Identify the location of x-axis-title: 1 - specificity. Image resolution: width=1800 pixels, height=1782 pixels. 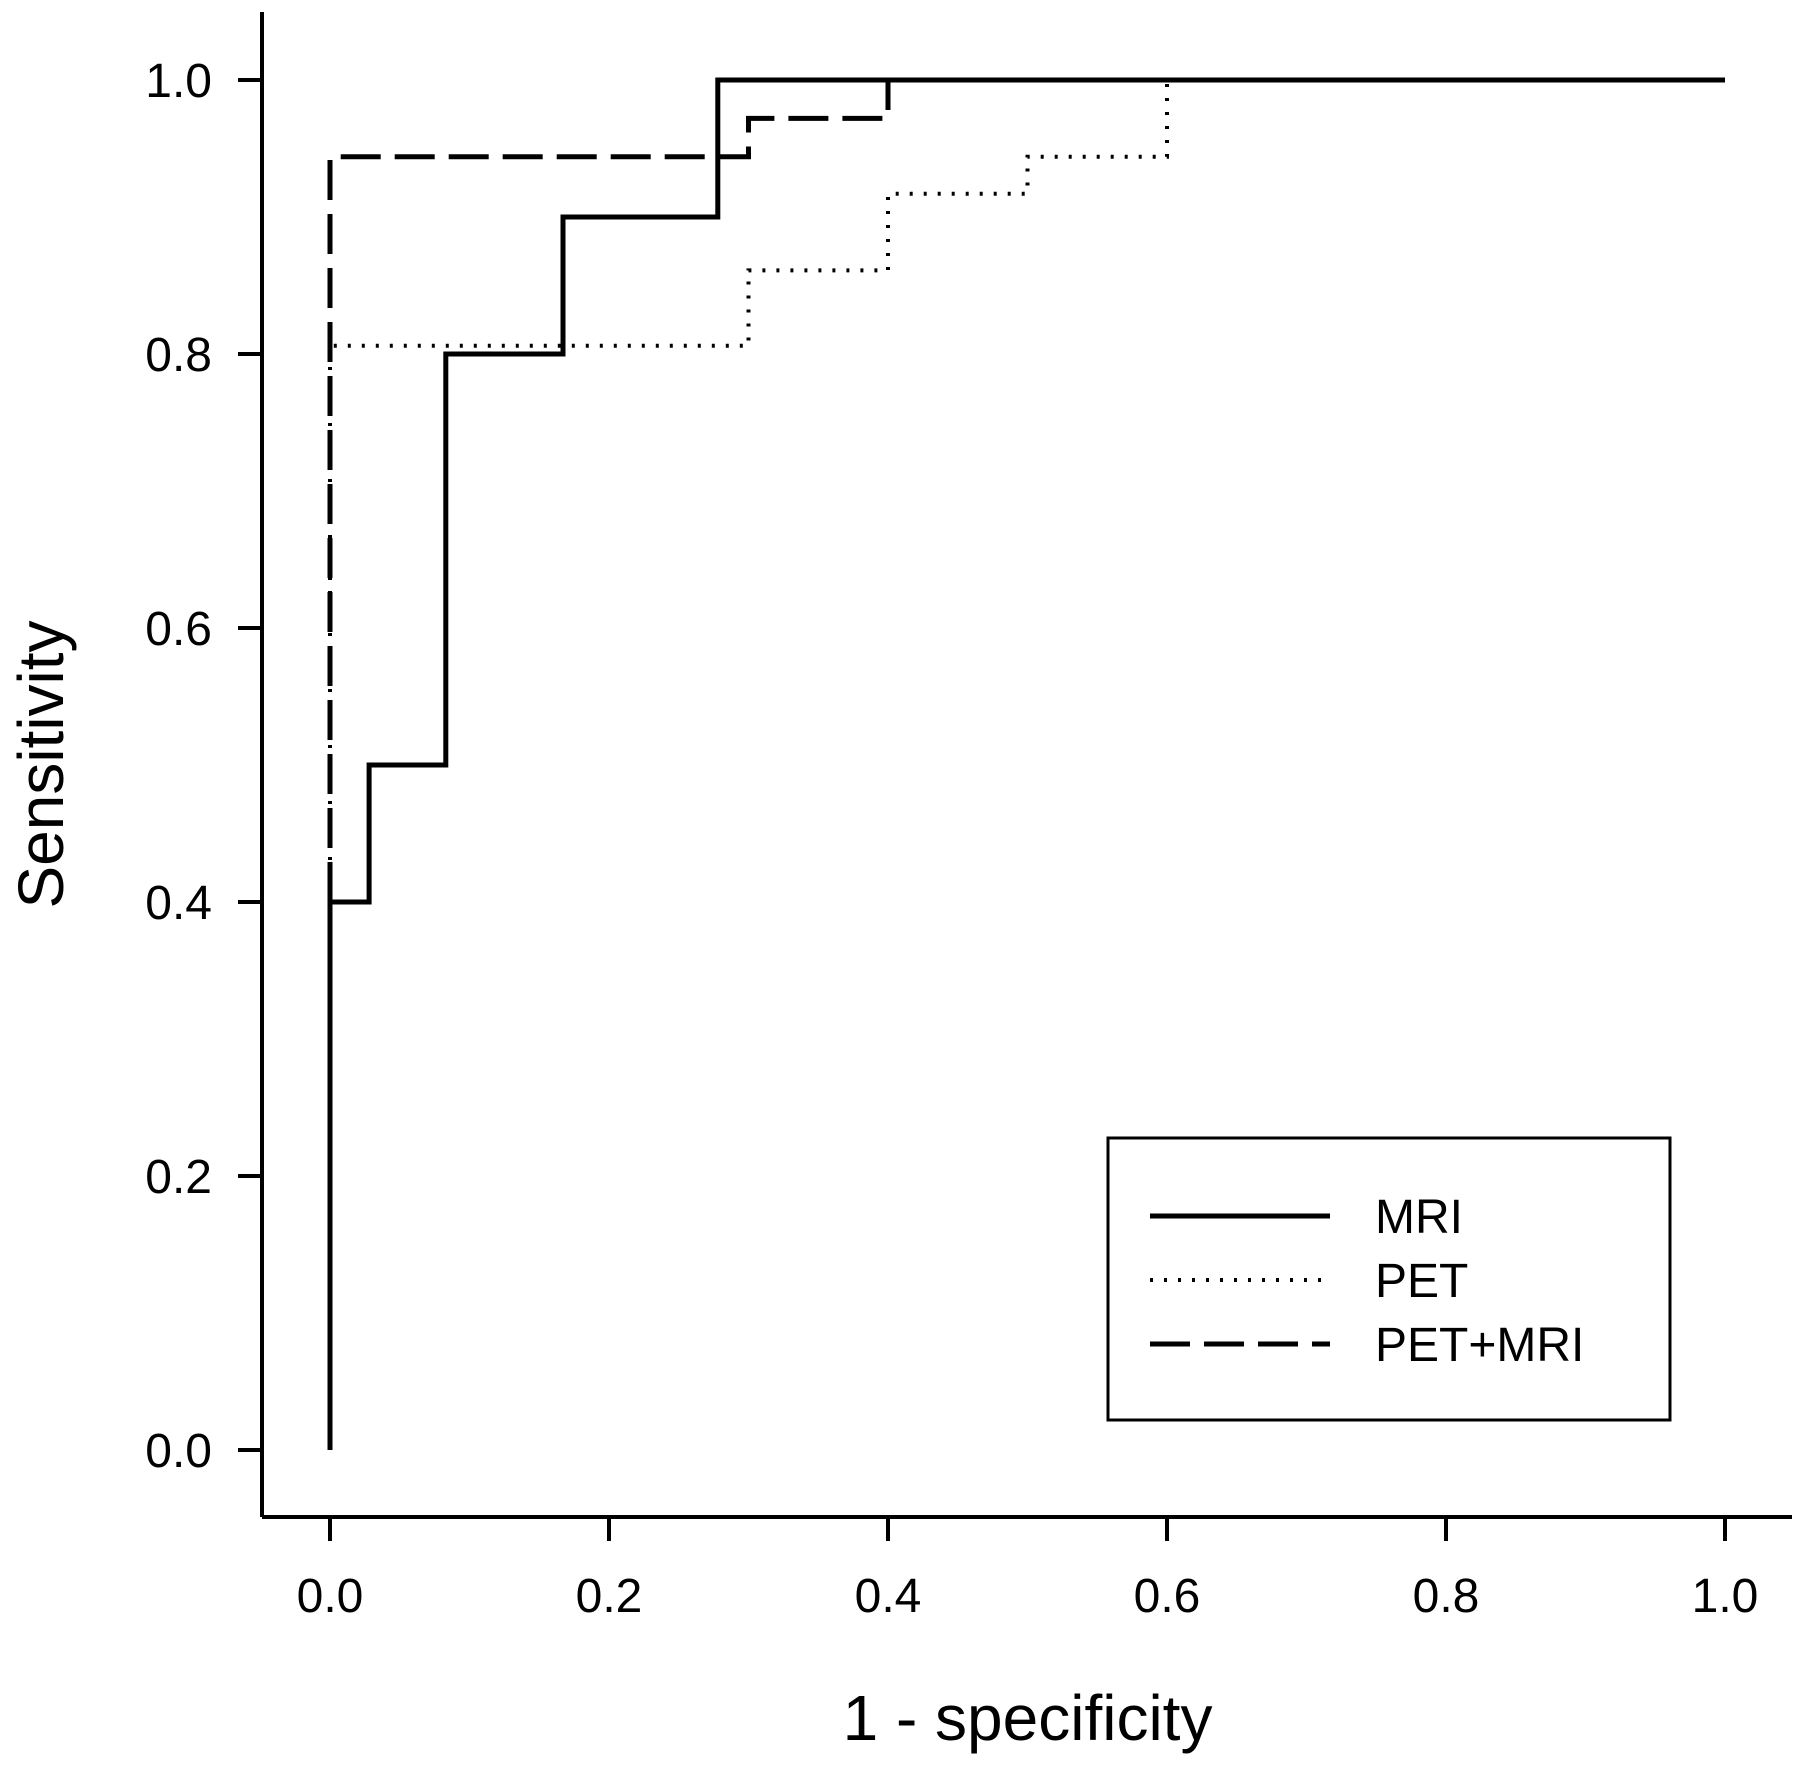
(1028, 1718).